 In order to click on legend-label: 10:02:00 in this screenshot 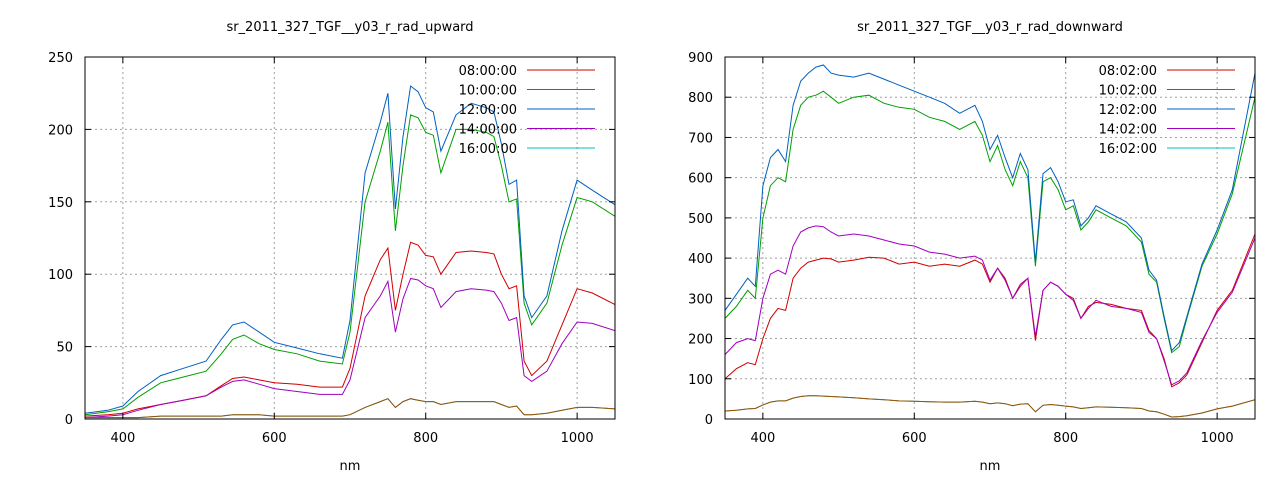, I will do `click(1128, 91)`.